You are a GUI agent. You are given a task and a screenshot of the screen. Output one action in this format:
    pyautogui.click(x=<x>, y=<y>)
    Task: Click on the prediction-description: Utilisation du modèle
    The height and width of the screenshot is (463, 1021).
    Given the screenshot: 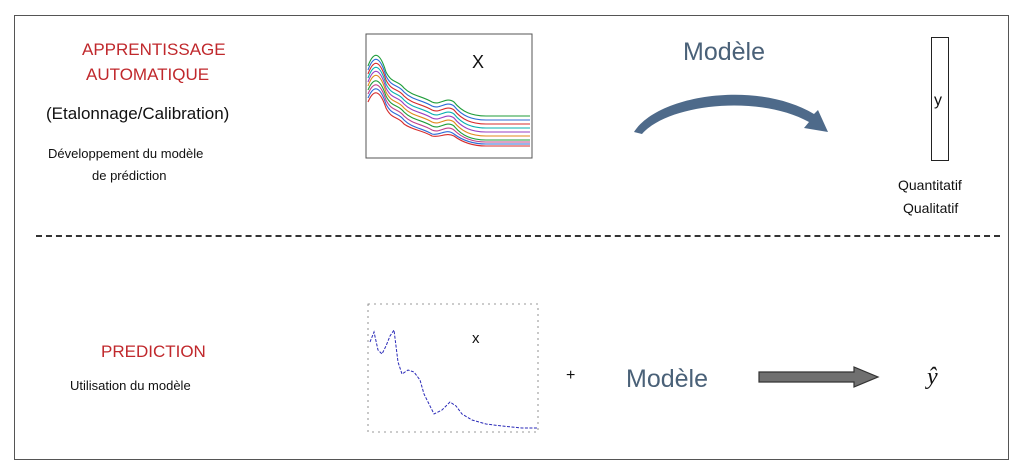 What is the action you would take?
    pyautogui.click(x=130, y=385)
    